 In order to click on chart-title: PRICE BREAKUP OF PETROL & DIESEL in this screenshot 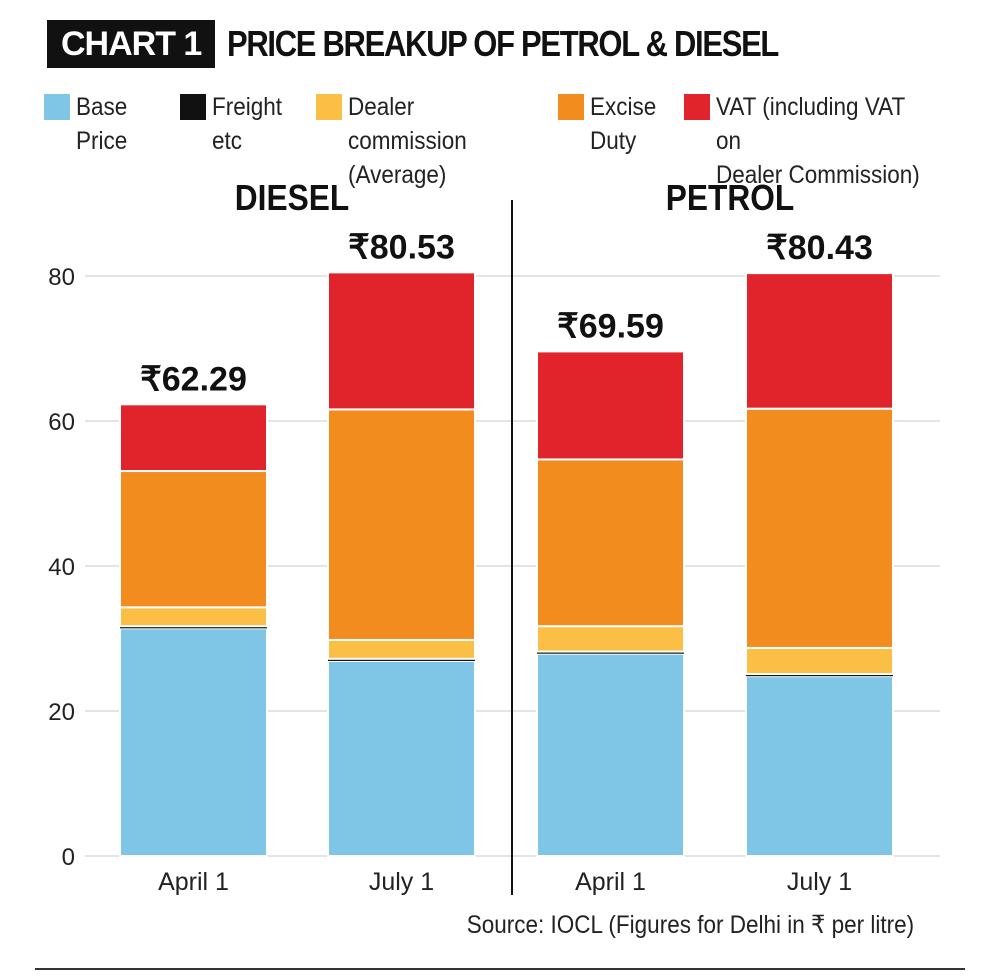, I will do `click(503, 43)`.